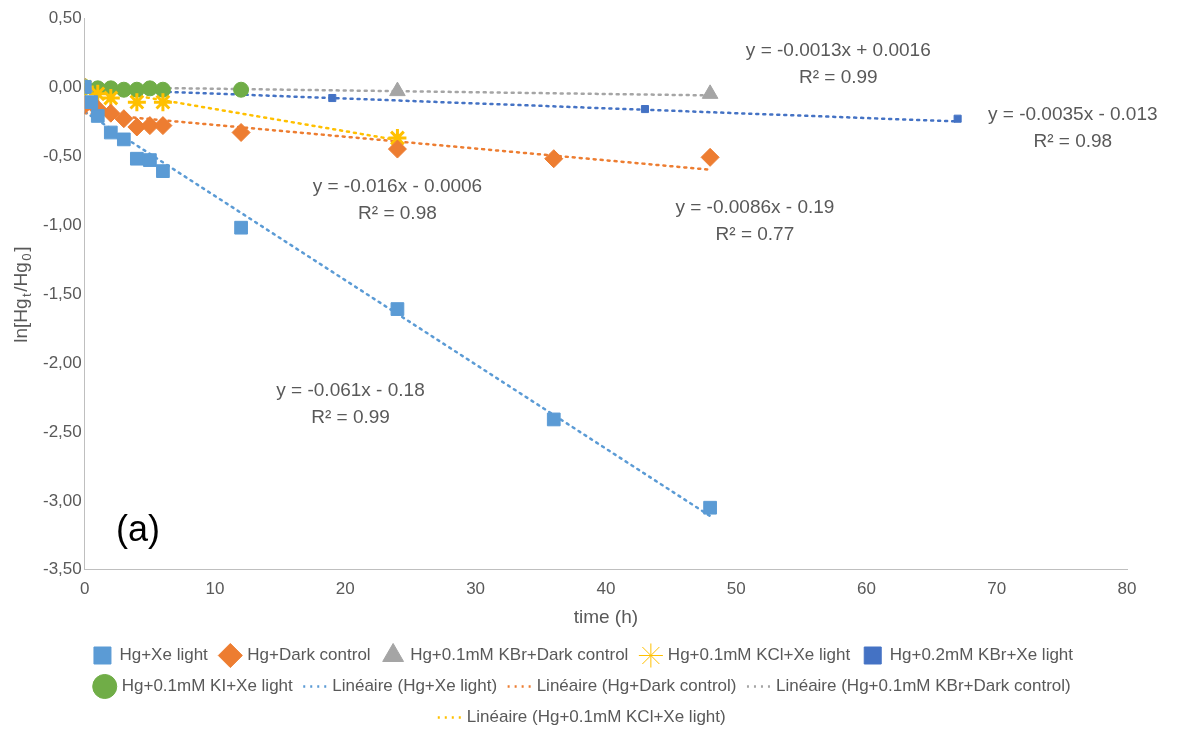 This screenshot has height=746, width=1197. I want to click on annotation: (a), so click(138, 529).